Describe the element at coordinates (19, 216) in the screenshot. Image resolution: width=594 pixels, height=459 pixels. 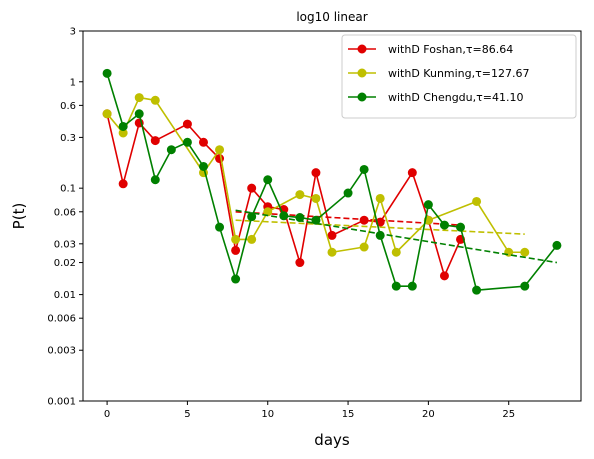
I see `y-axis-label: P(t)` at that location.